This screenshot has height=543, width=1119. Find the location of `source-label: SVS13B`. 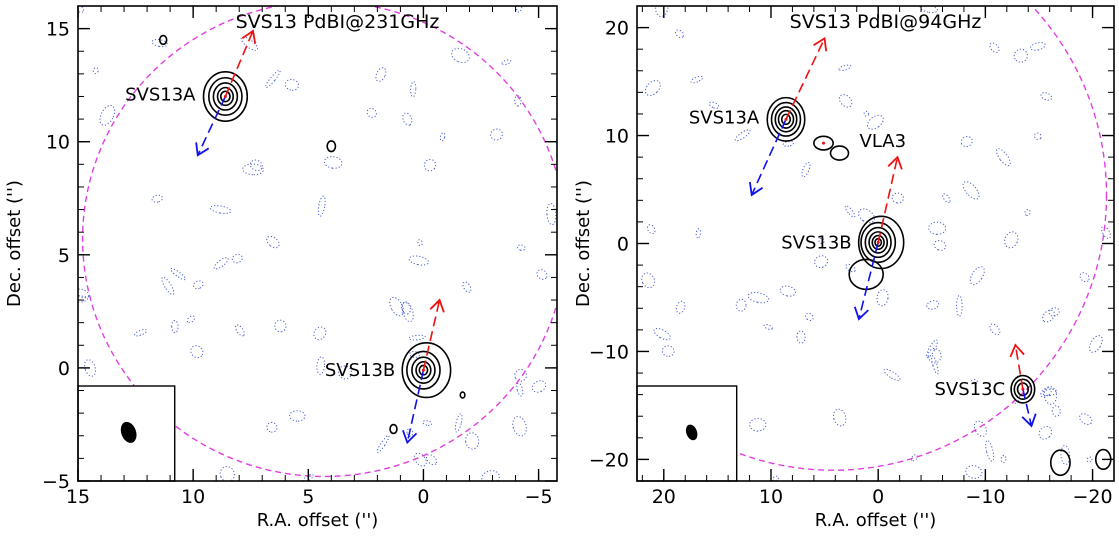

source-label: SVS13B is located at coordinates (360, 370).